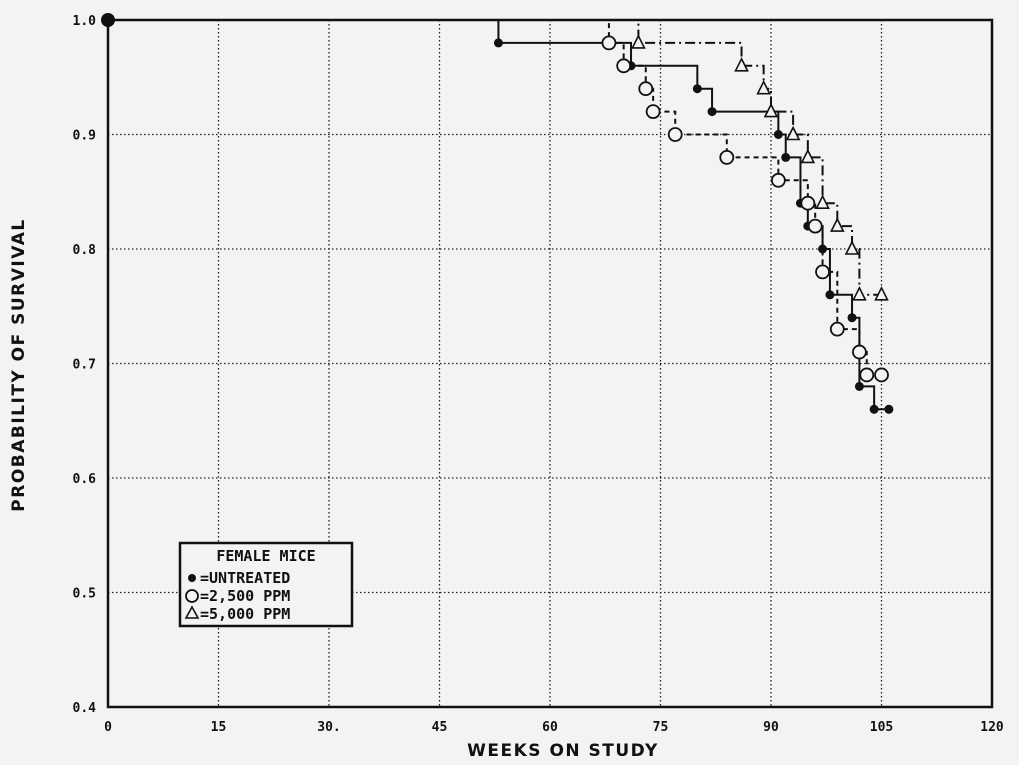 The width and height of the screenshot is (1019, 765). I want to click on x-tick-labels: 0 15 30. 45 60 75 90 105 120, so click(554, 727).